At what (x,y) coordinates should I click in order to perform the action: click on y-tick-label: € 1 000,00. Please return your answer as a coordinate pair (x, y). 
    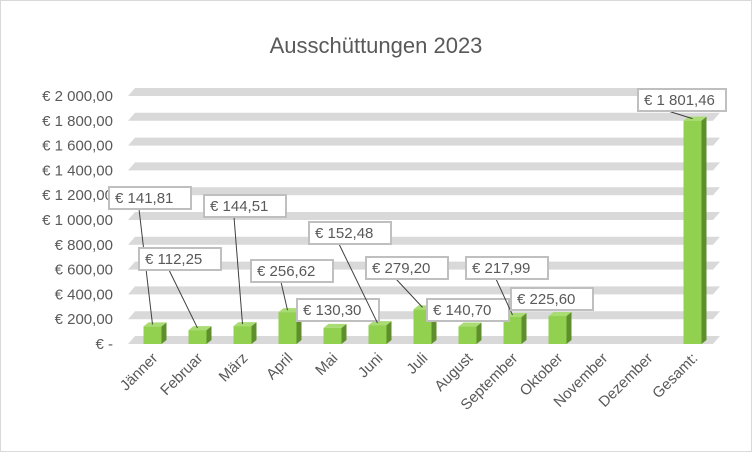
    Looking at the image, I should click on (77, 220).